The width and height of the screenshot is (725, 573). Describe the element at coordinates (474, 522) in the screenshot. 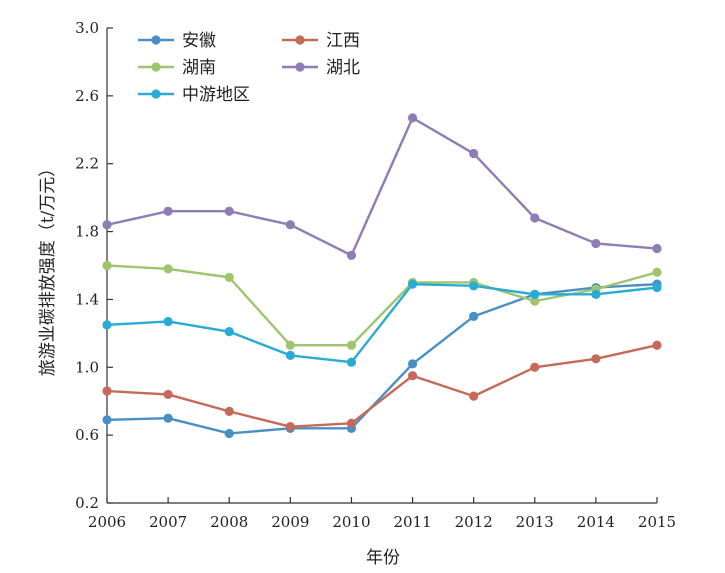

I see `x-tick-label: 2012` at that location.